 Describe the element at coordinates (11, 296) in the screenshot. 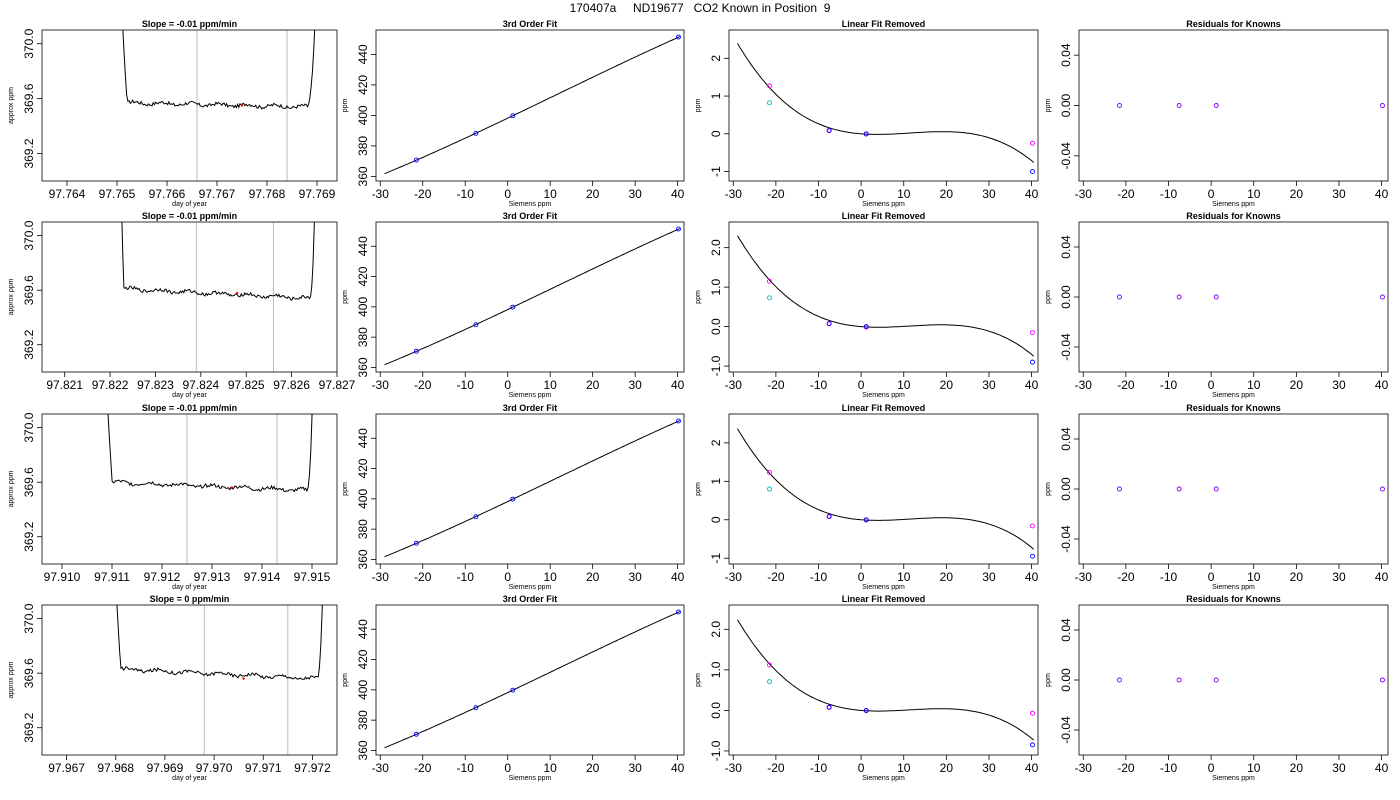

I see `y-axis-label: approx ppm` at that location.